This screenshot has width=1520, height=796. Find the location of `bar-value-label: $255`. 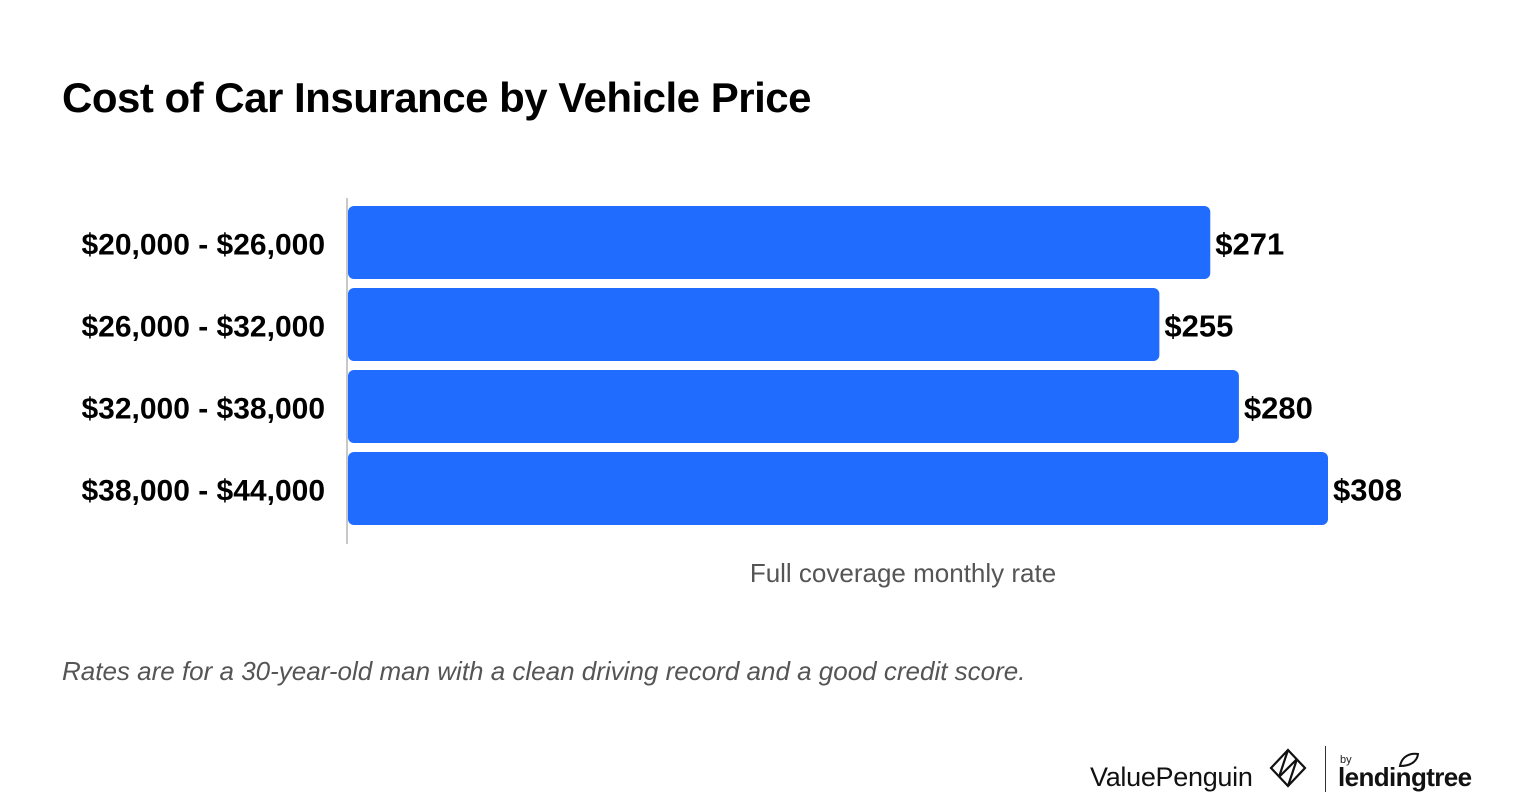

bar-value-label: $255 is located at coordinates (1198, 326).